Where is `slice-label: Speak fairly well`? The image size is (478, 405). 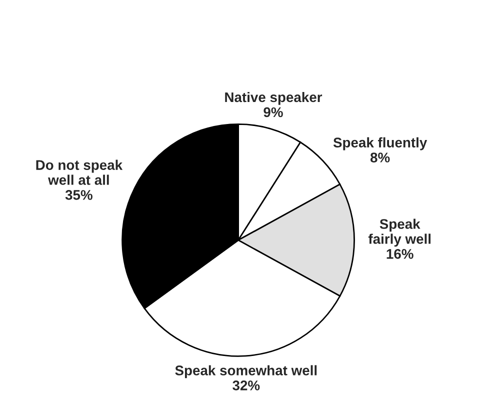 slice-label: Speak fairly well is located at coordinates (399, 232).